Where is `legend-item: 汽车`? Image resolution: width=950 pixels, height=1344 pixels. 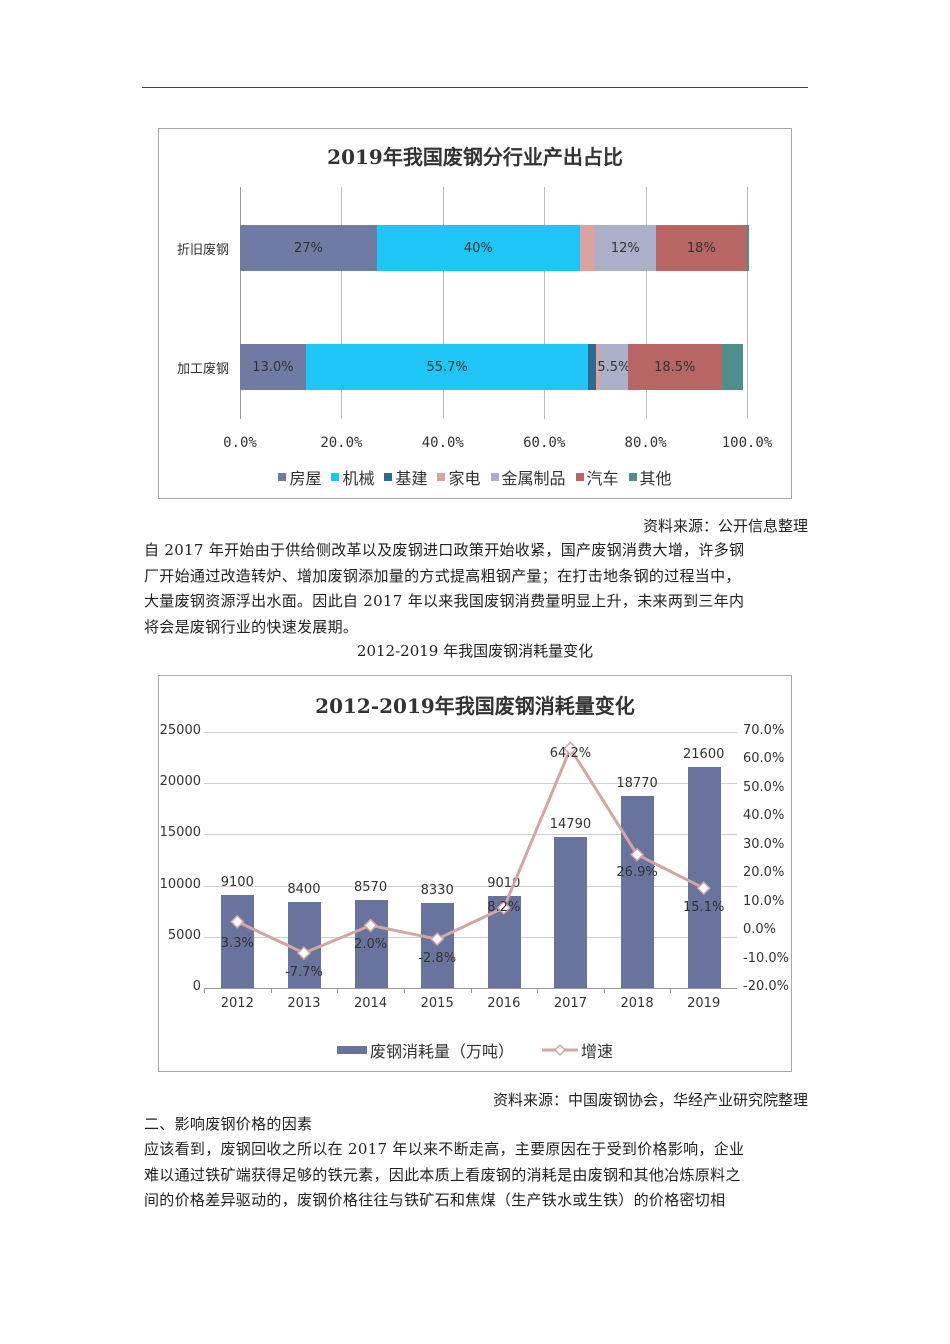 legend-item: 汽车 is located at coordinates (597, 477).